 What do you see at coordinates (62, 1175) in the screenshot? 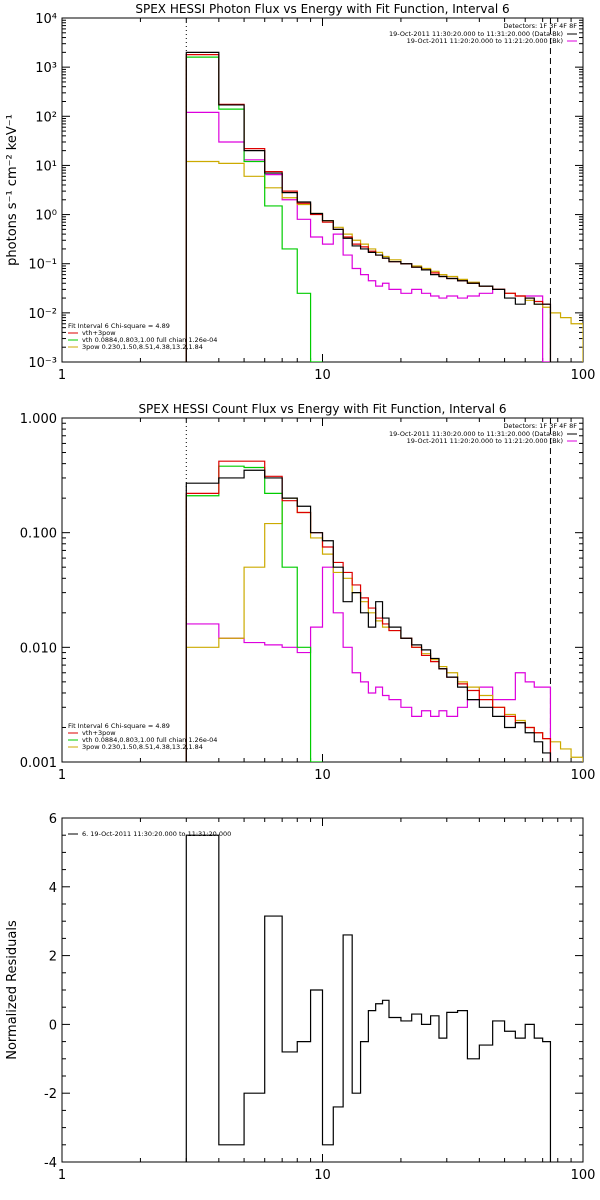
I see `residual-x-tick-label: 1` at bounding box center [62, 1175].